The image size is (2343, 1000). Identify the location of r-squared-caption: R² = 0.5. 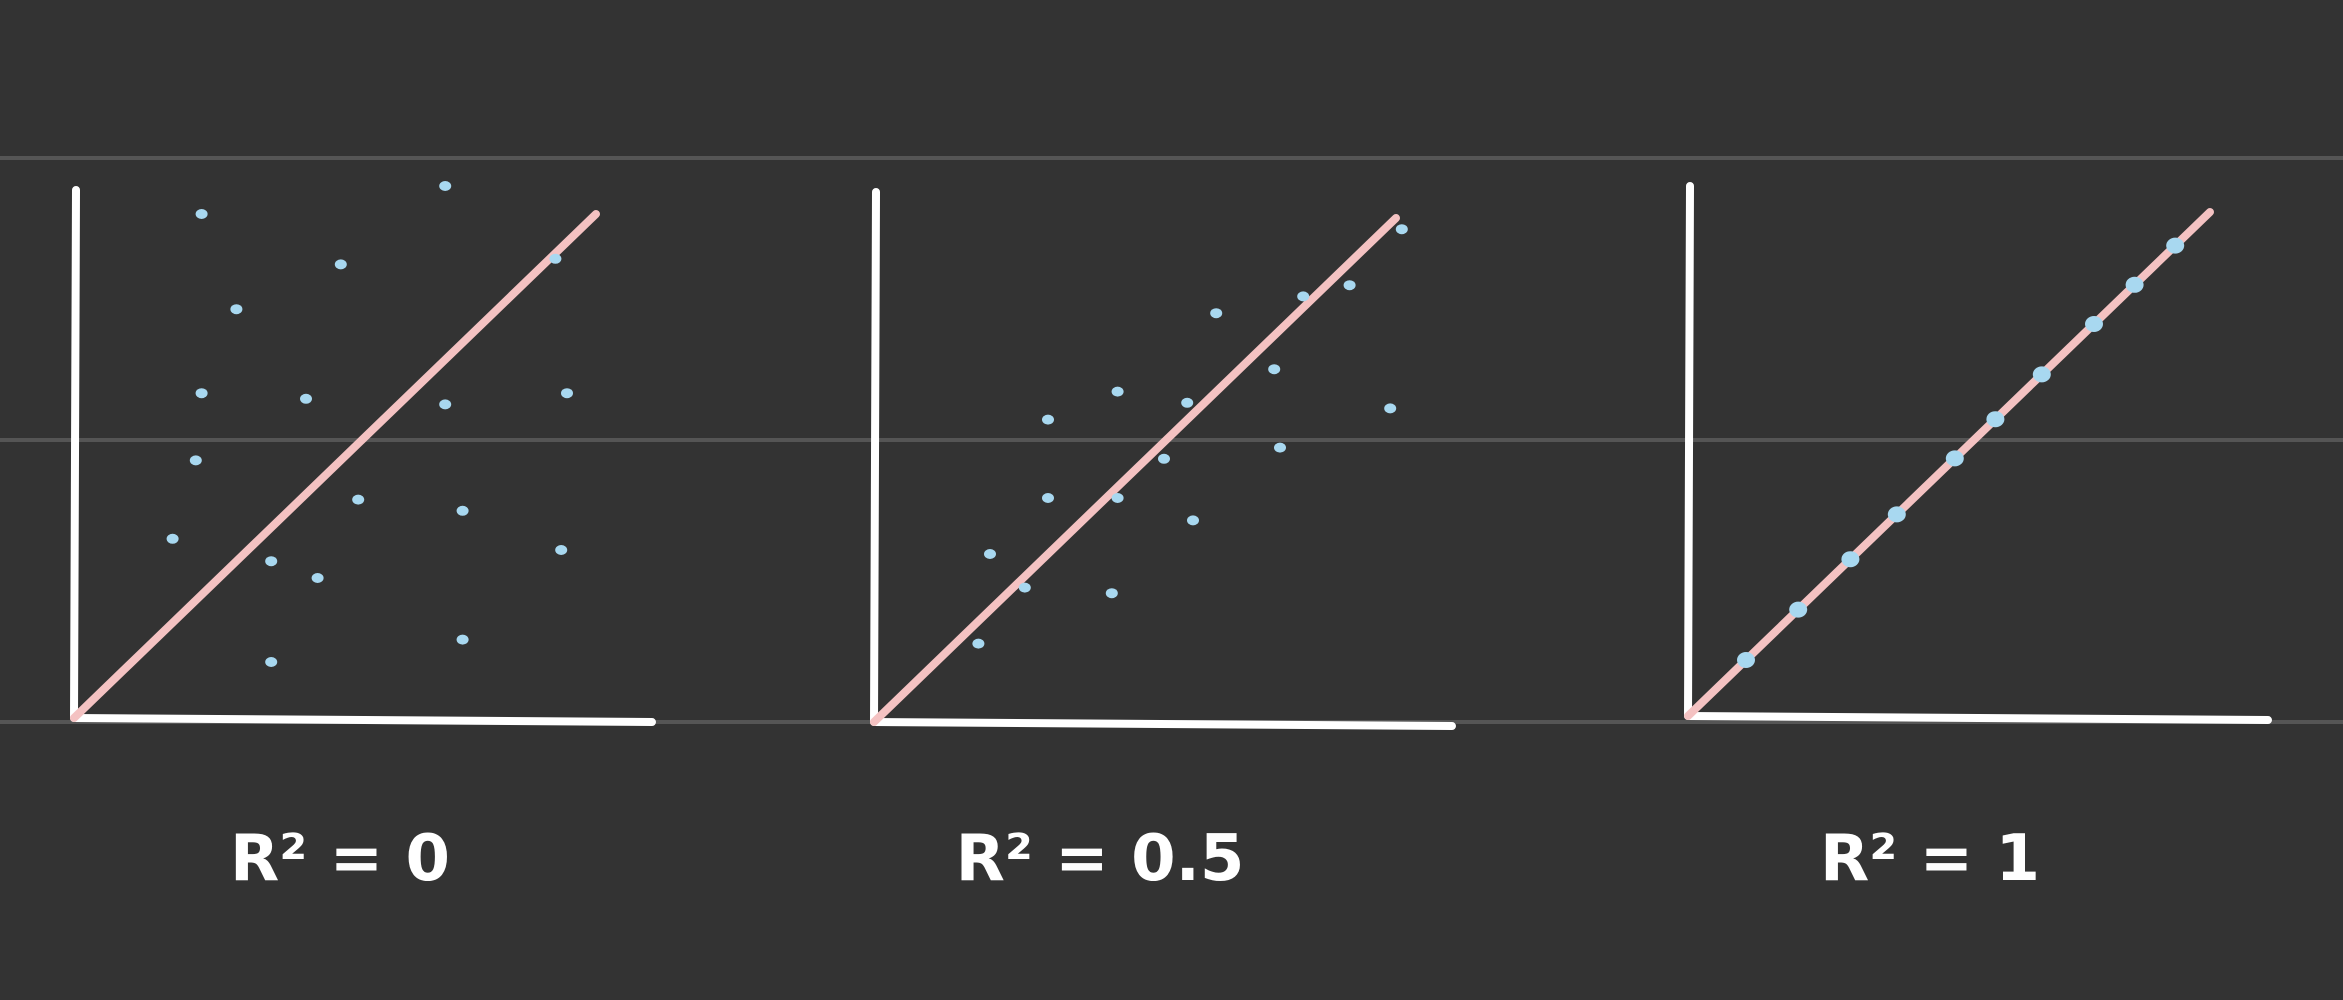
(1100, 859).